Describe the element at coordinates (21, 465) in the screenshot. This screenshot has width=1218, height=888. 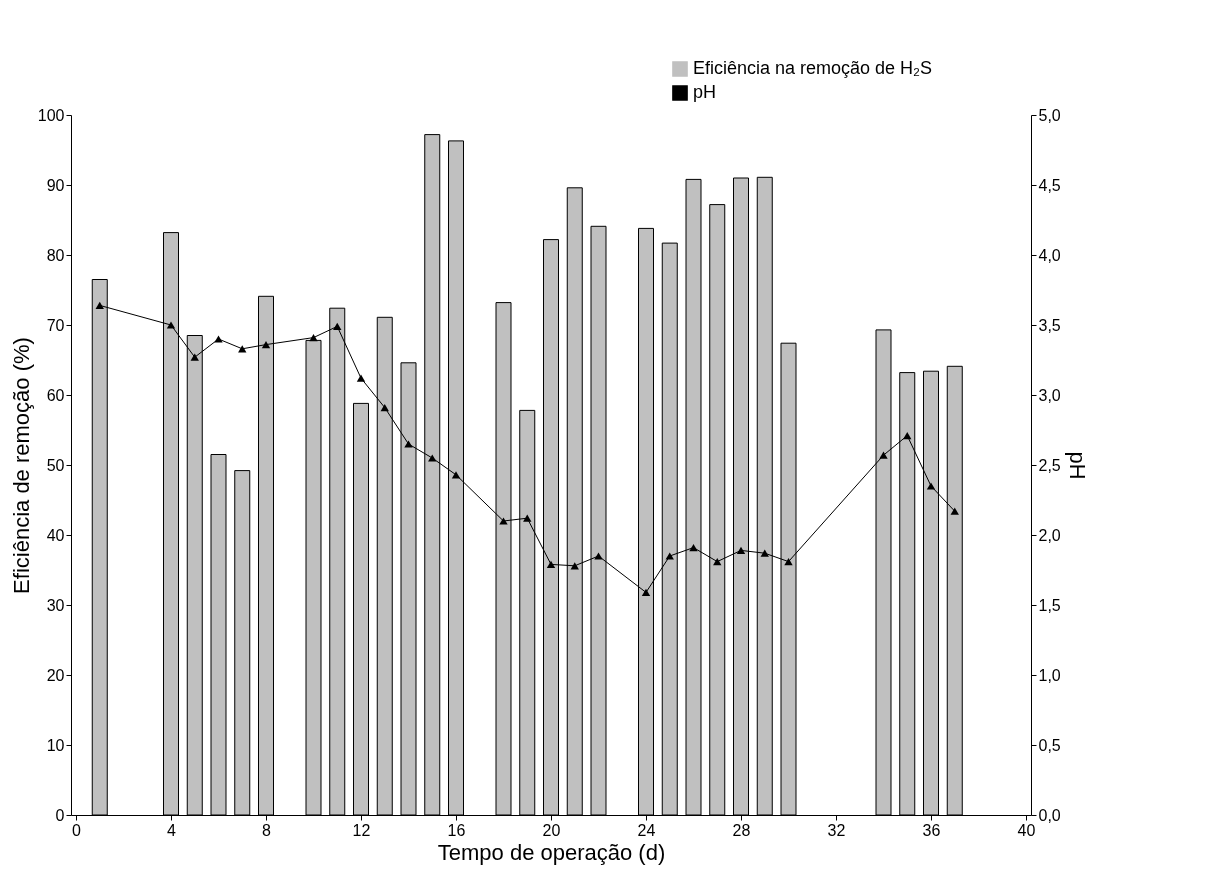
I see `y-axis-title: Eficiência de remoção (%)` at that location.